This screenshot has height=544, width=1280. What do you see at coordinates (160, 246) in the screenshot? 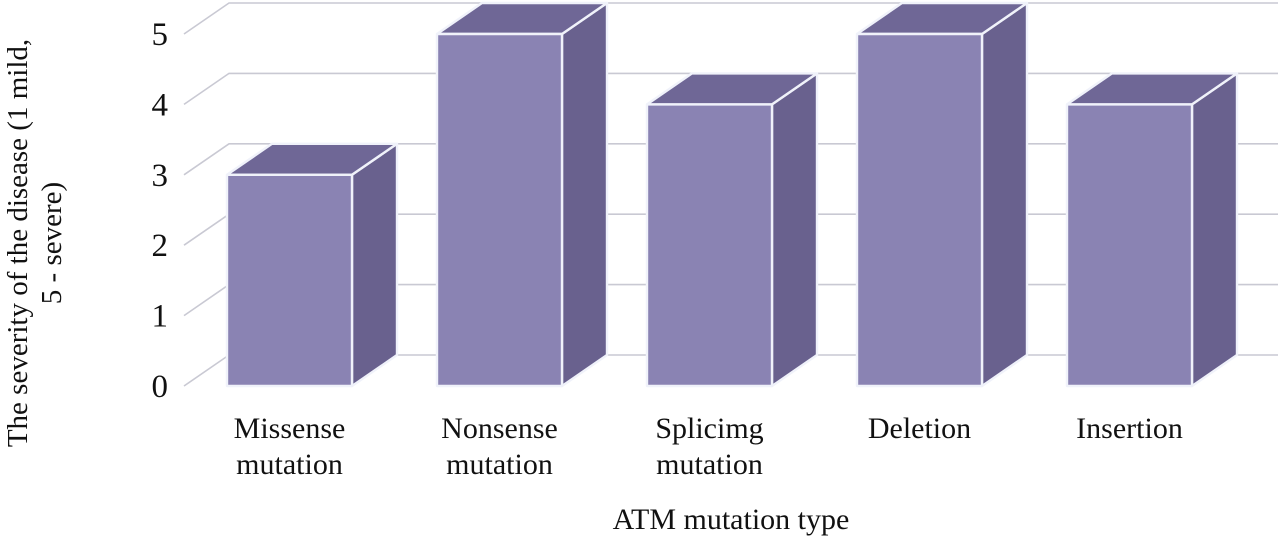
I see `y-tick-label-2: 2` at bounding box center [160, 246].